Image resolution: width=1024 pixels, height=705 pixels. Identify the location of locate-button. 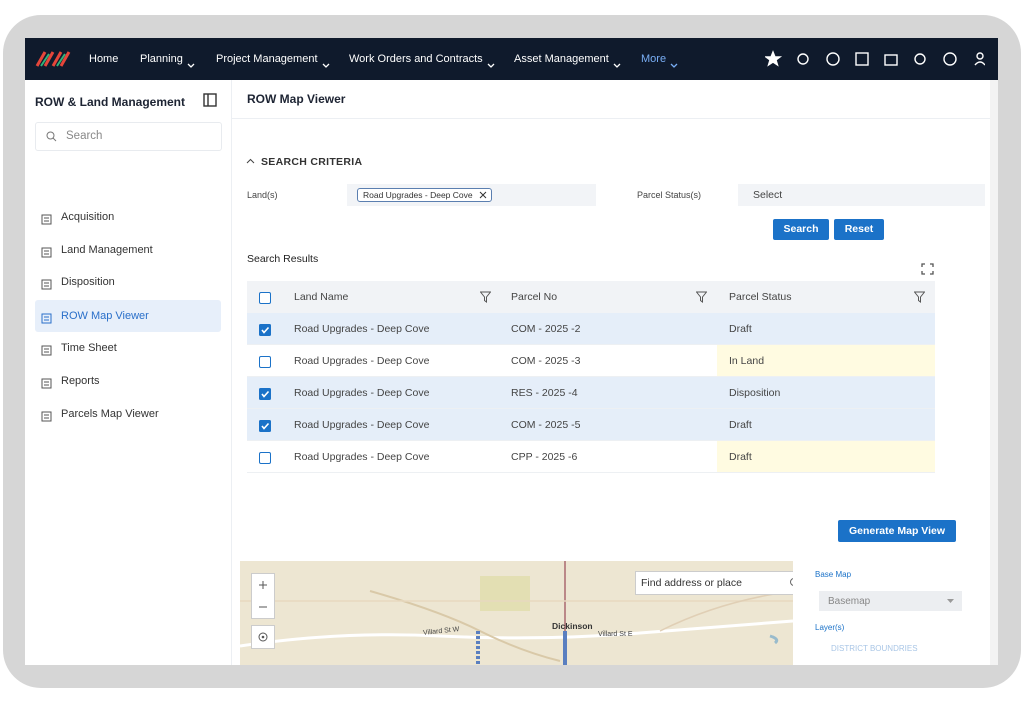
(263, 637).